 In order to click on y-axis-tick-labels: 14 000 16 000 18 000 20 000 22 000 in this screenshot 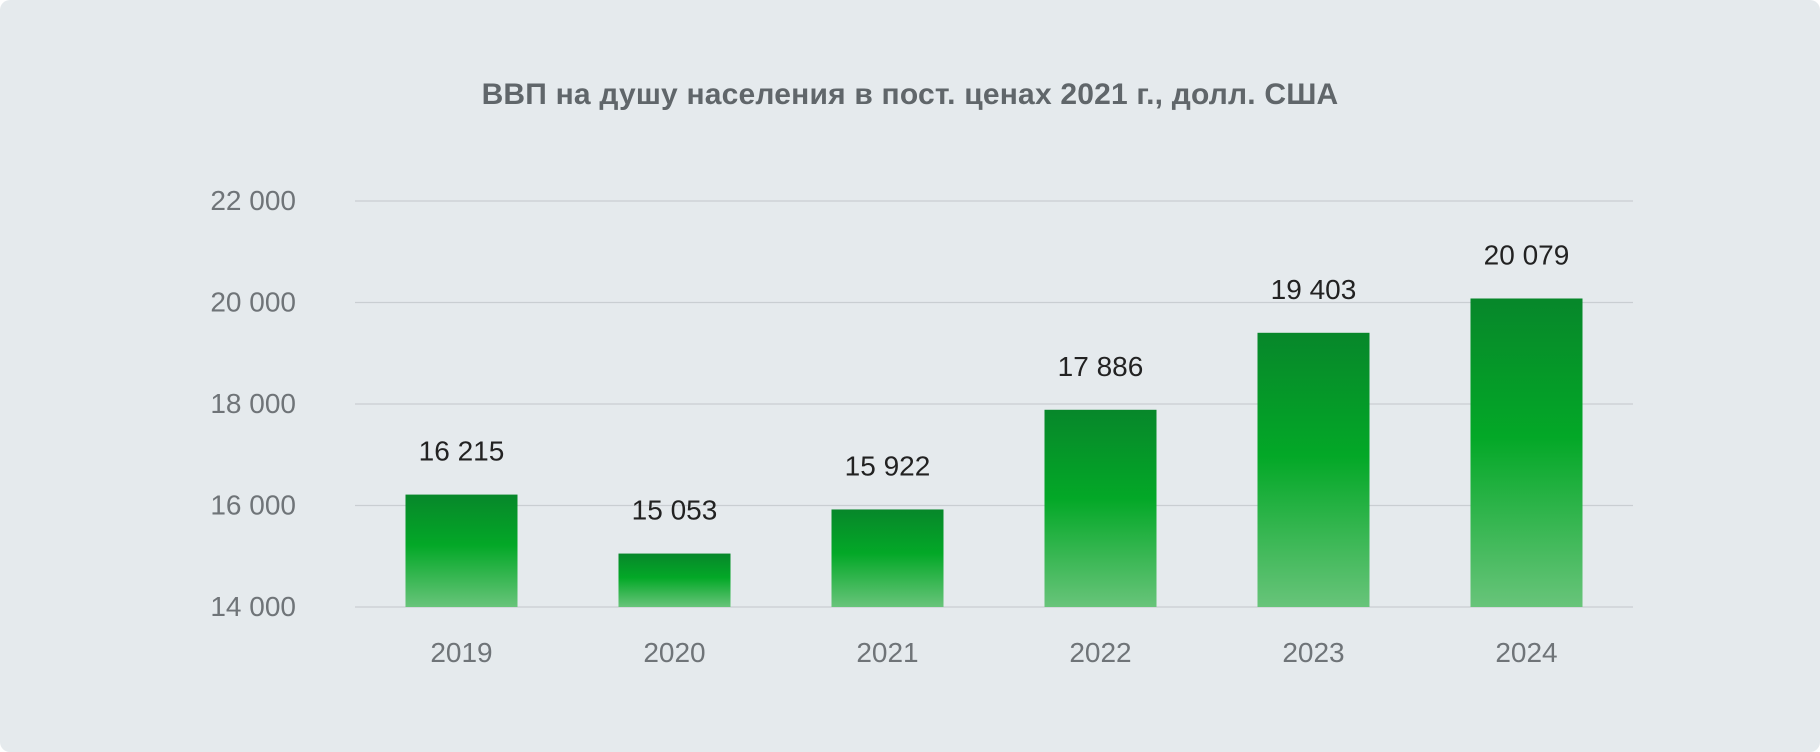, I will do `click(253, 403)`.